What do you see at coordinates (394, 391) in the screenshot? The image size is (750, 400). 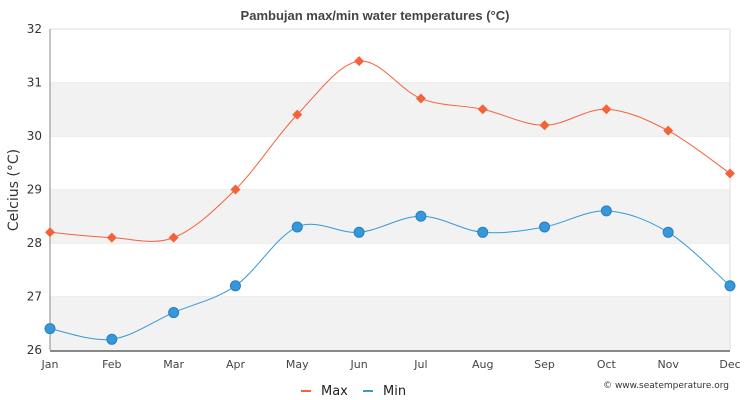 I see `legend-min-label: Min` at bounding box center [394, 391].